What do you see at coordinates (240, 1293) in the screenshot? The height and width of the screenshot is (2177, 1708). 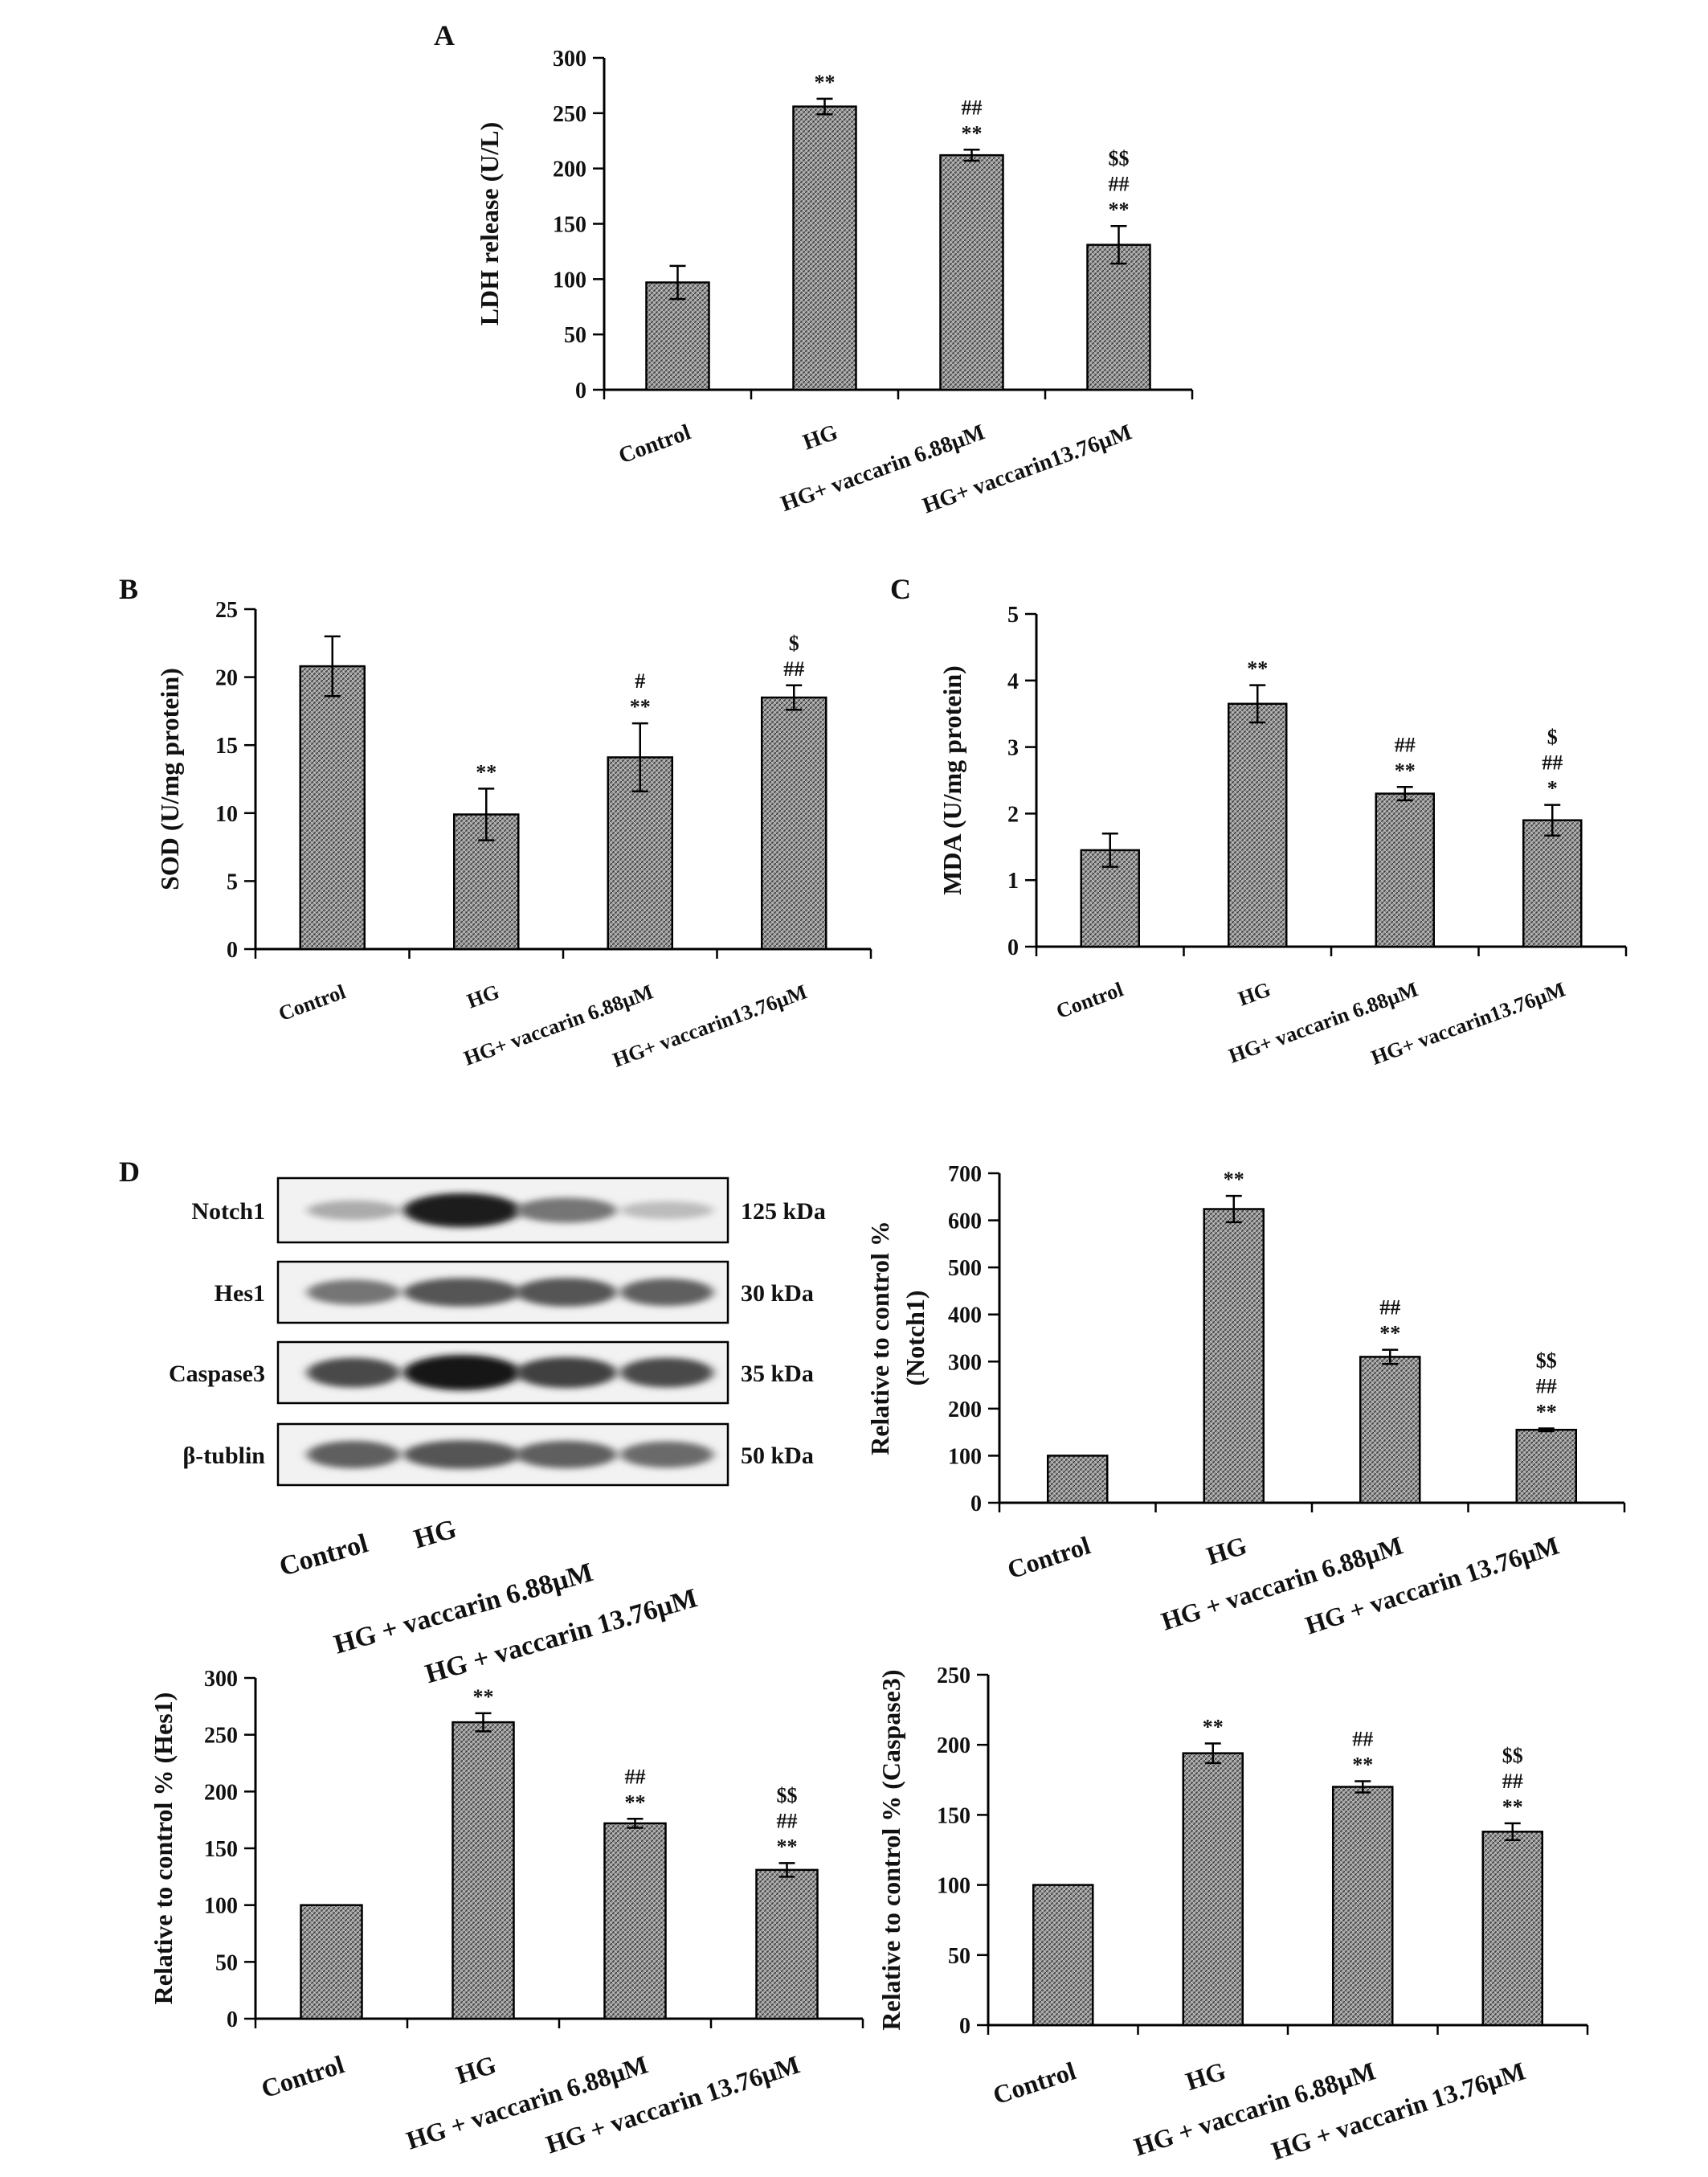 I see `blot-protein-label: Hes1` at bounding box center [240, 1293].